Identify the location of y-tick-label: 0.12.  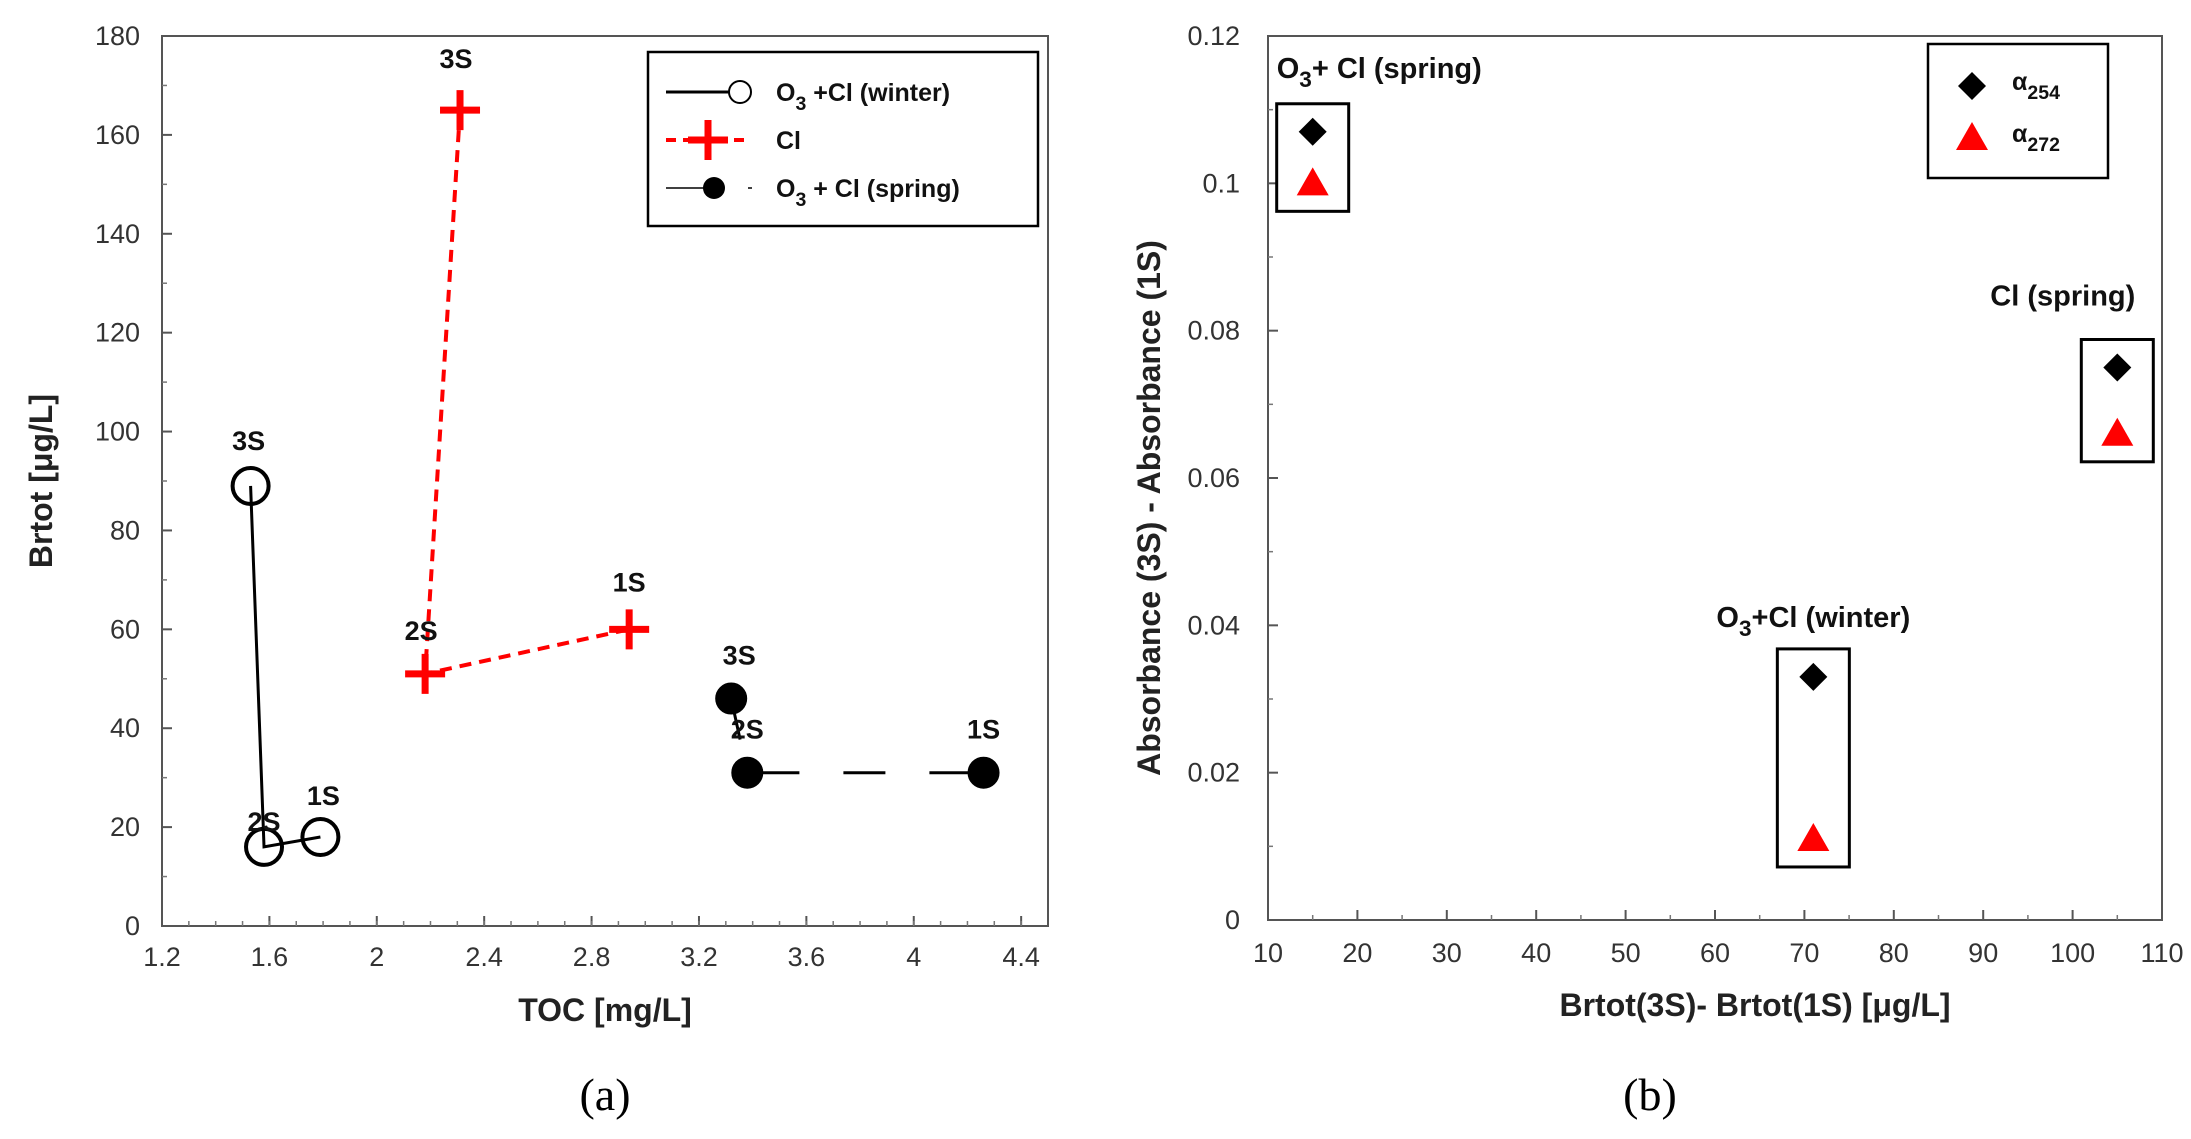
(1213, 36).